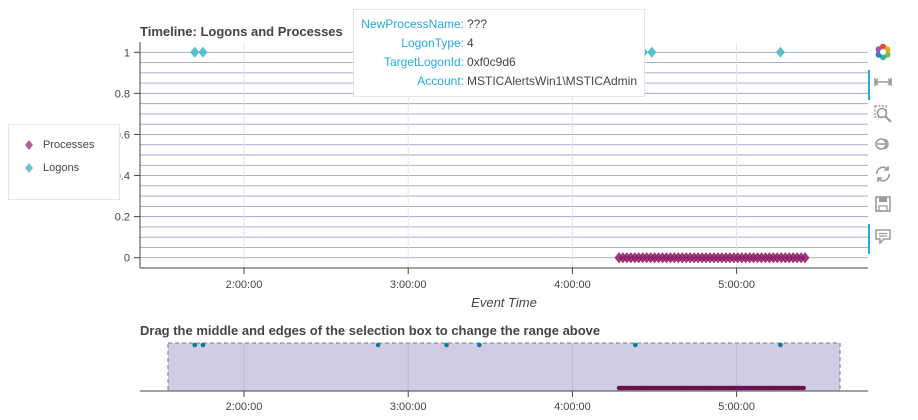  Describe the element at coordinates (805, 258) in the screenshot. I see `process-marker` at that location.